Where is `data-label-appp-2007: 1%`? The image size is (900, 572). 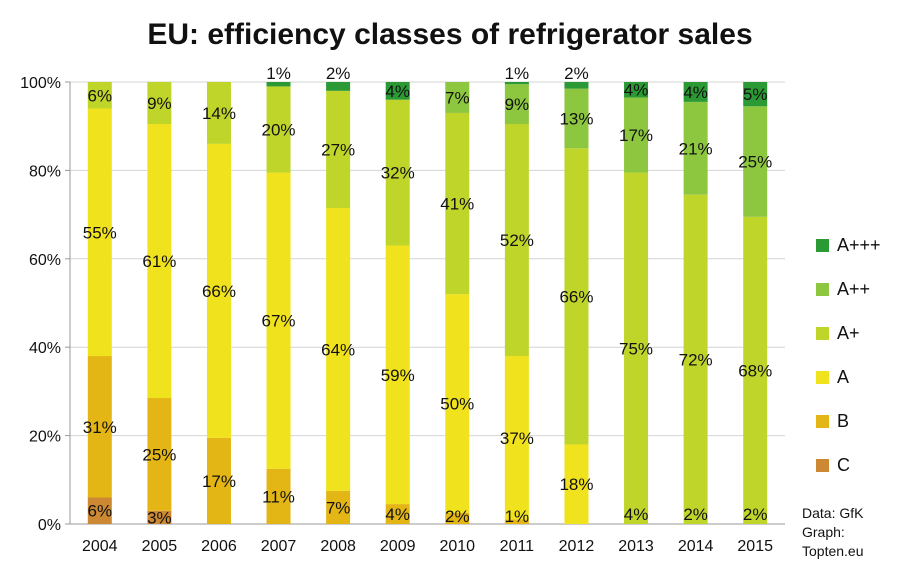
data-label-appp-2007: 1% is located at coordinates (278, 73).